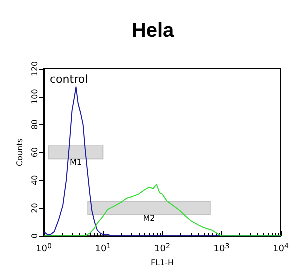 This screenshot has height=280, width=306. Describe the element at coordinates (35, 236) in the screenshot. I see `y-tick-label: 0` at that location.